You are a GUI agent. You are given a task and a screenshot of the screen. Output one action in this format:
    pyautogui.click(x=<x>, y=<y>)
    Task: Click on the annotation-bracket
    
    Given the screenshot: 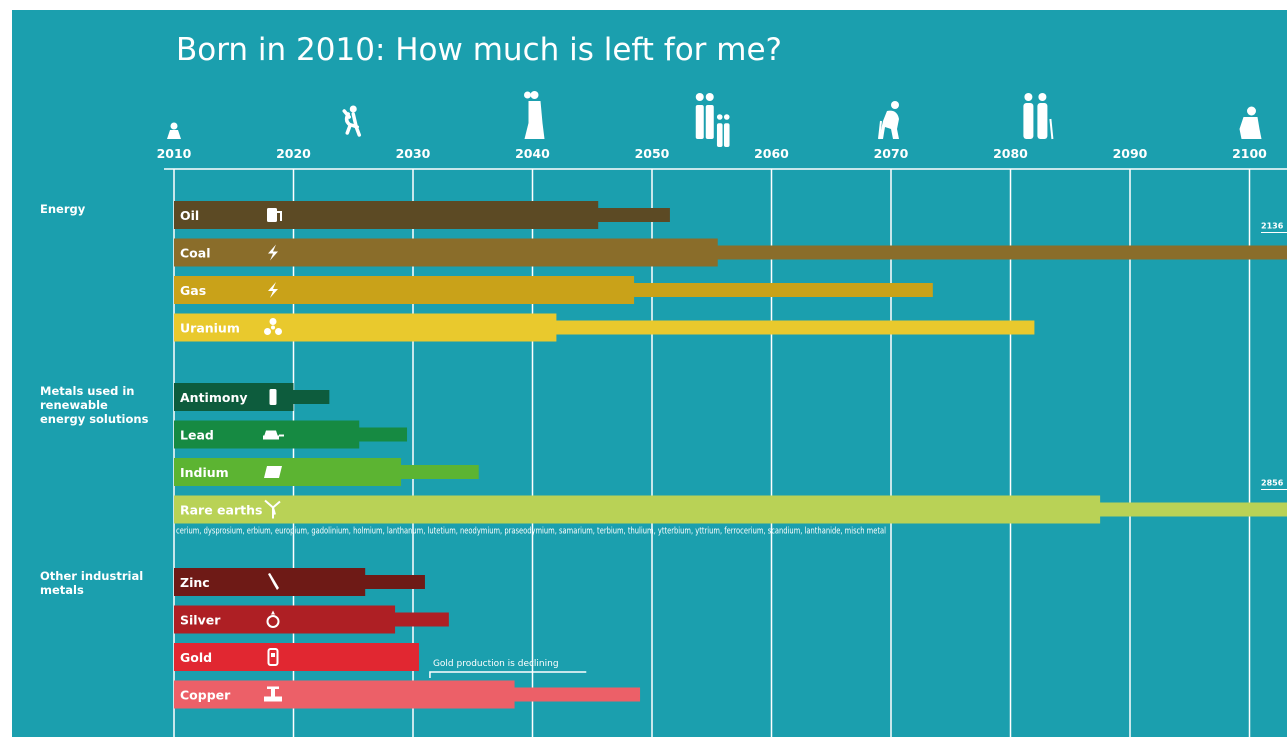 What is the action you would take?
    pyautogui.click(x=508, y=674)
    